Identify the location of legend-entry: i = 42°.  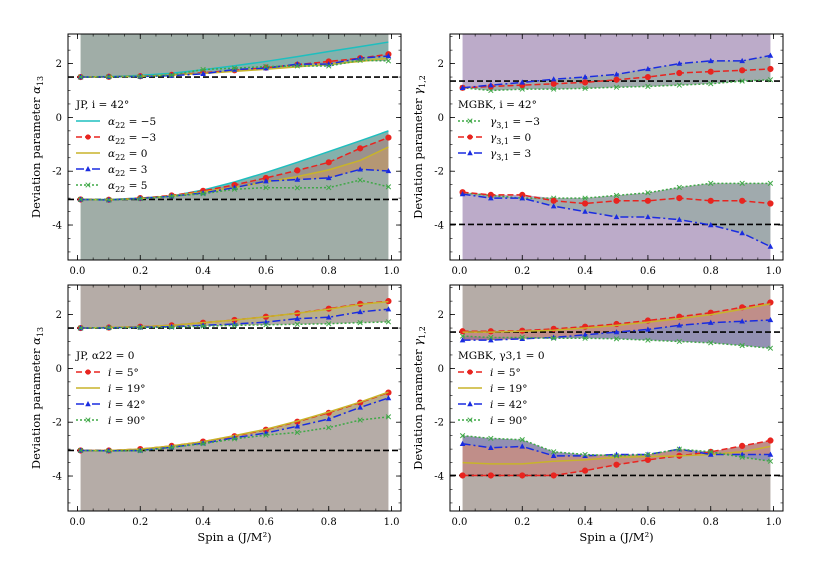
(110, 405).